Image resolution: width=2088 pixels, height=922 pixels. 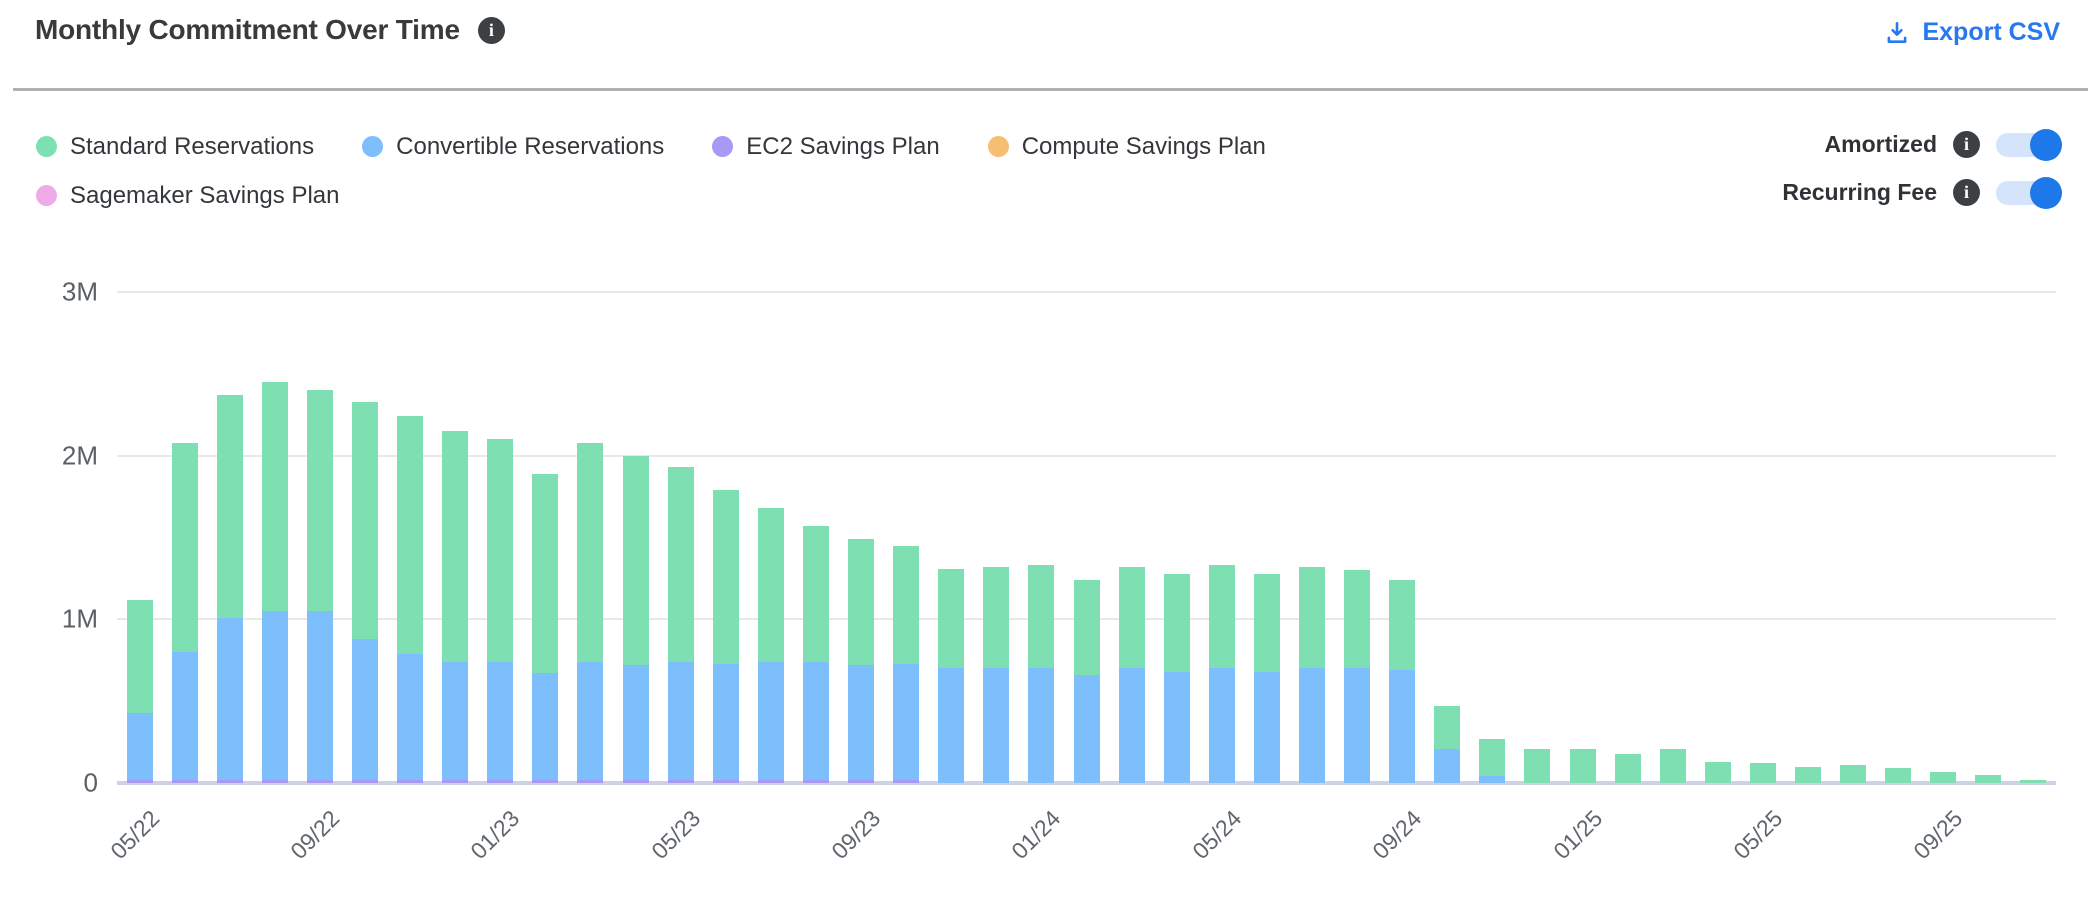 I want to click on x-axis-tick-label: 09/24, so click(x=1397, y=835).